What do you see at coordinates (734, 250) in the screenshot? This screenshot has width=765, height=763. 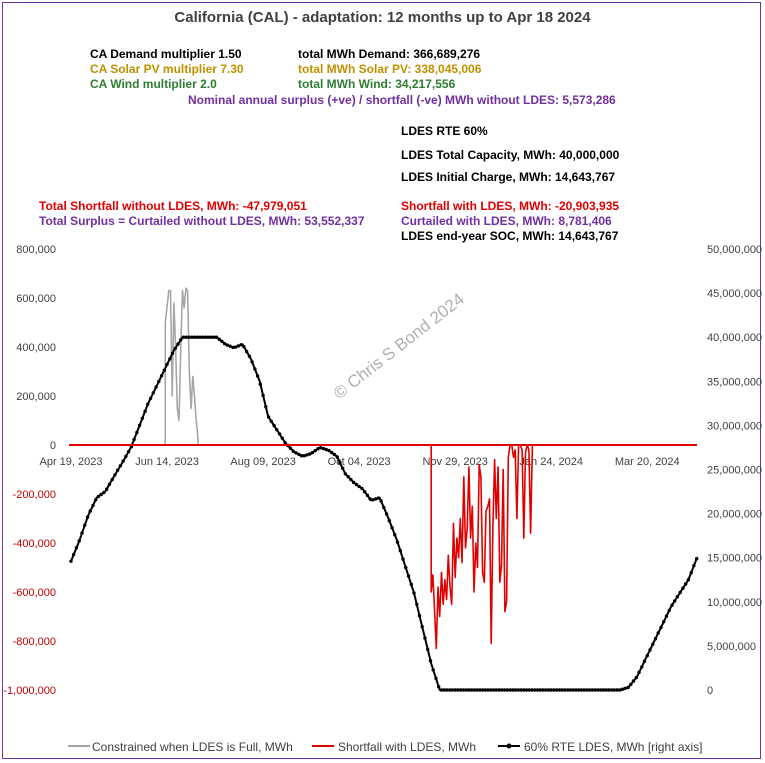 I see `right-tick-label: 50,000,000` at bounding box center [734, 250].